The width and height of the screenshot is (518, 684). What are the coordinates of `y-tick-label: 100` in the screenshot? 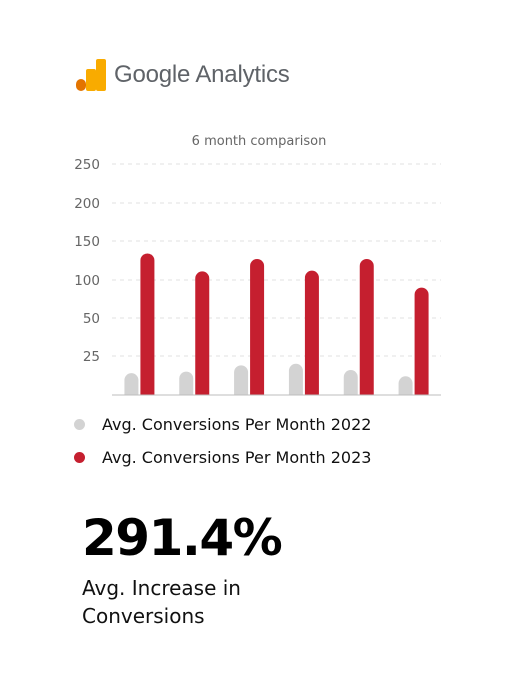 It's located at (87, 281).